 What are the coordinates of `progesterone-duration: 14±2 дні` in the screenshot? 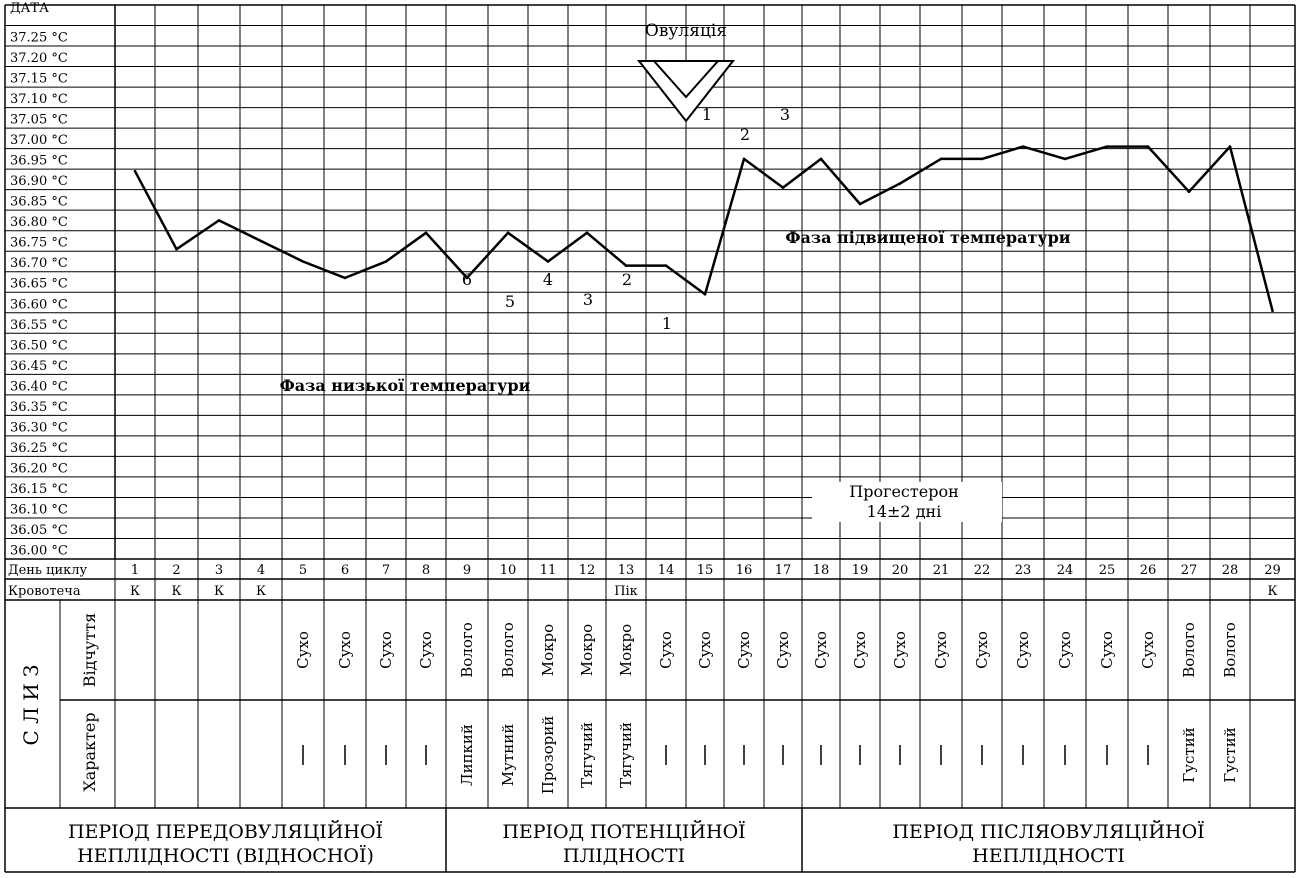 It's located at (904, 511).